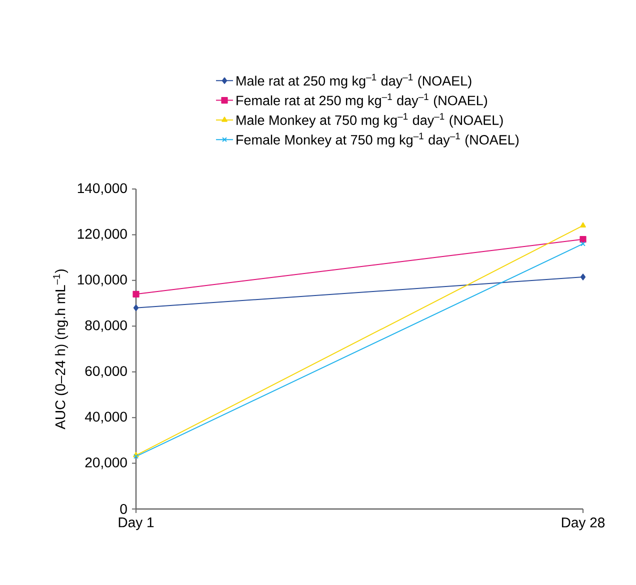 The width and height of the screenshot is (636, 585). What do you see at coordinates (105, 418) in the screenshot?
I see `y-tick-label: 40,000` at bounding box center [105, 418].